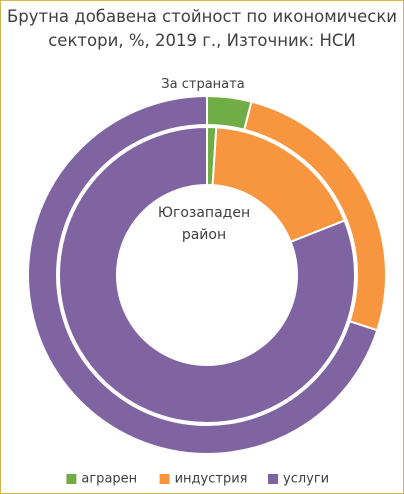 The width and height of the screenshot is (404, 494). What do you see at coordinates (306, 479) in the screenshot?
I see `legend-label: услуги` at bounding box center [306, 479].